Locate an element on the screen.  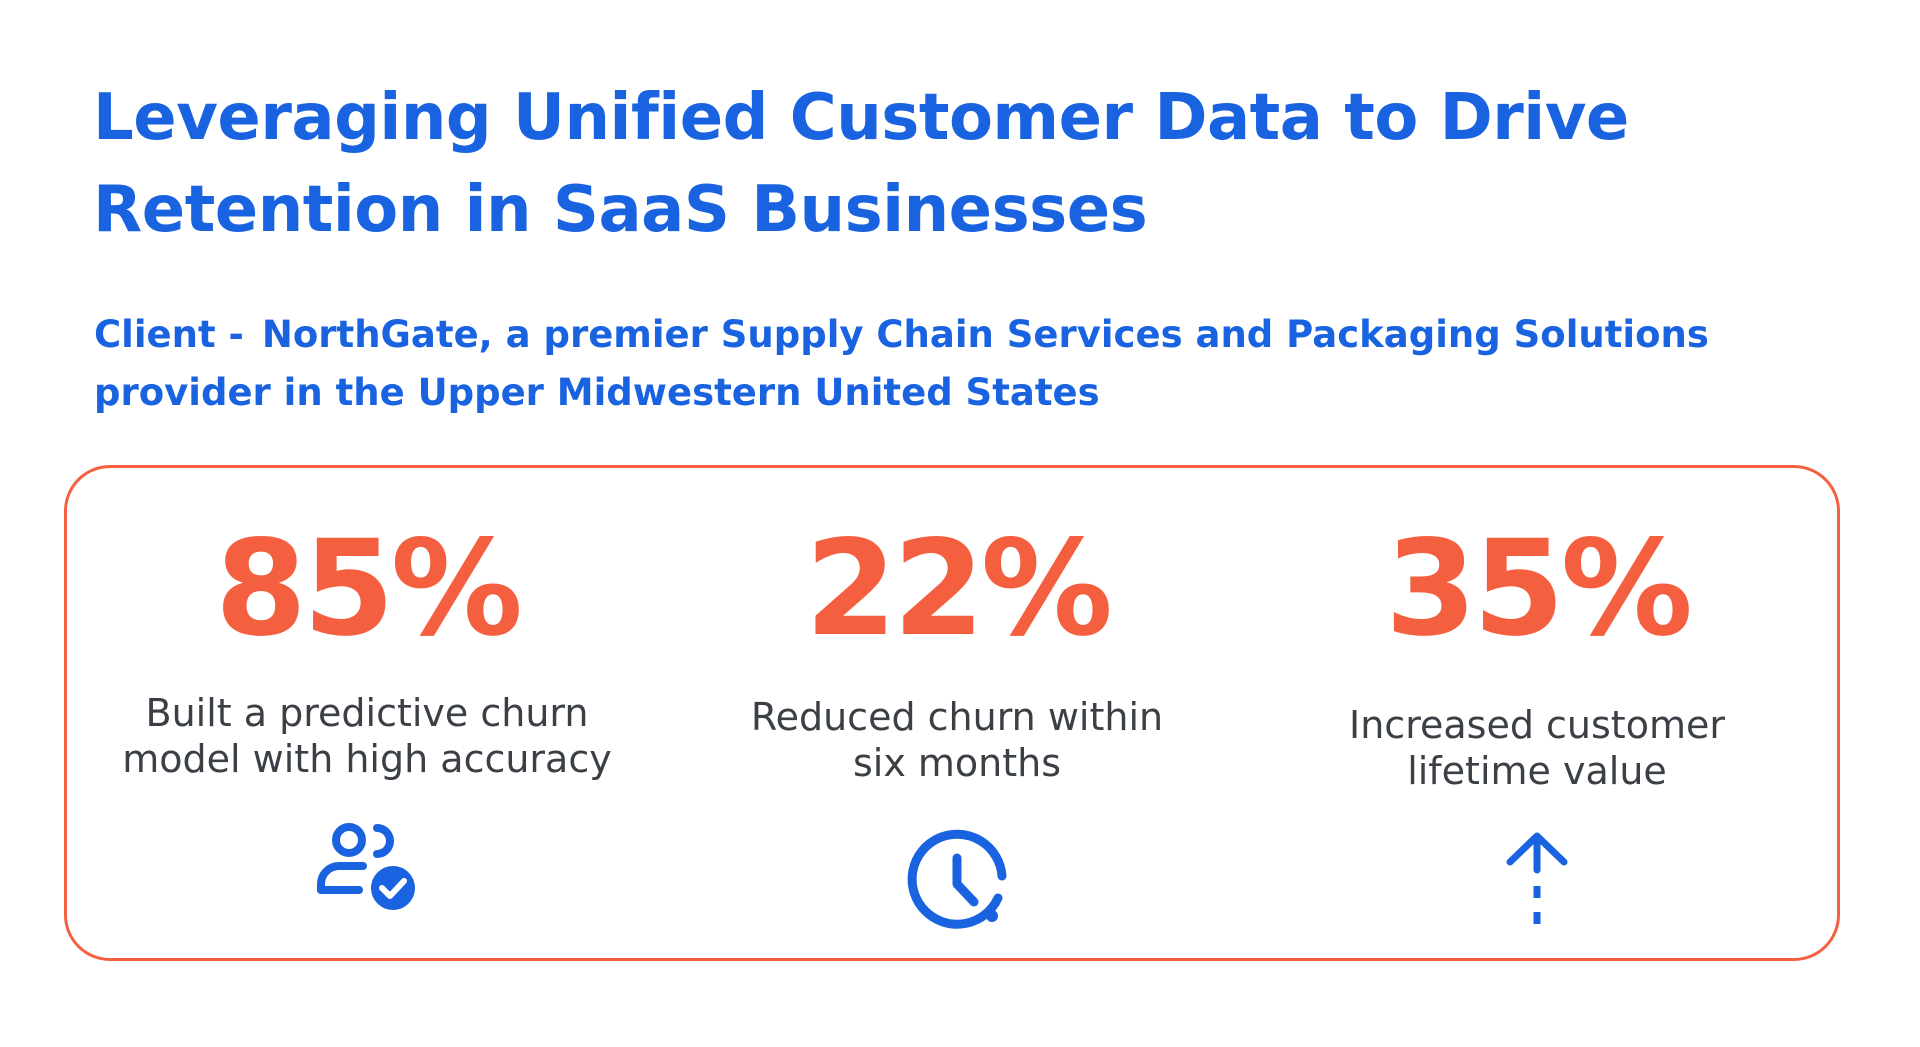
stat-lifetime-value: 35% Increased customer lifetime value is located at coordinates (1537, 713).